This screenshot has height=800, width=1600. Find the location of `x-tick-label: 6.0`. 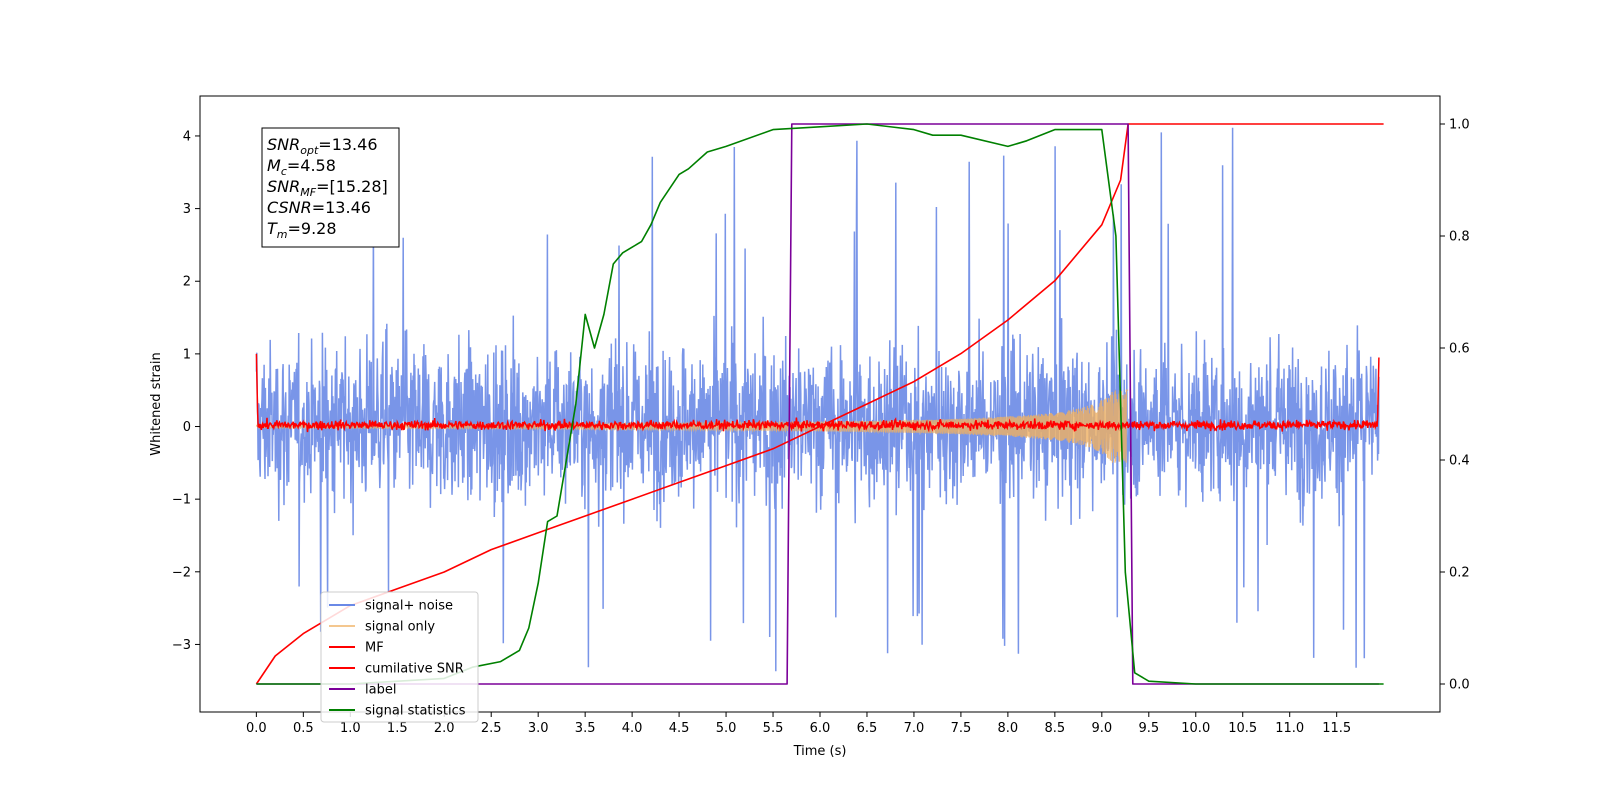

x-tick-label: 6.0 is located at coordinates (820, 728).